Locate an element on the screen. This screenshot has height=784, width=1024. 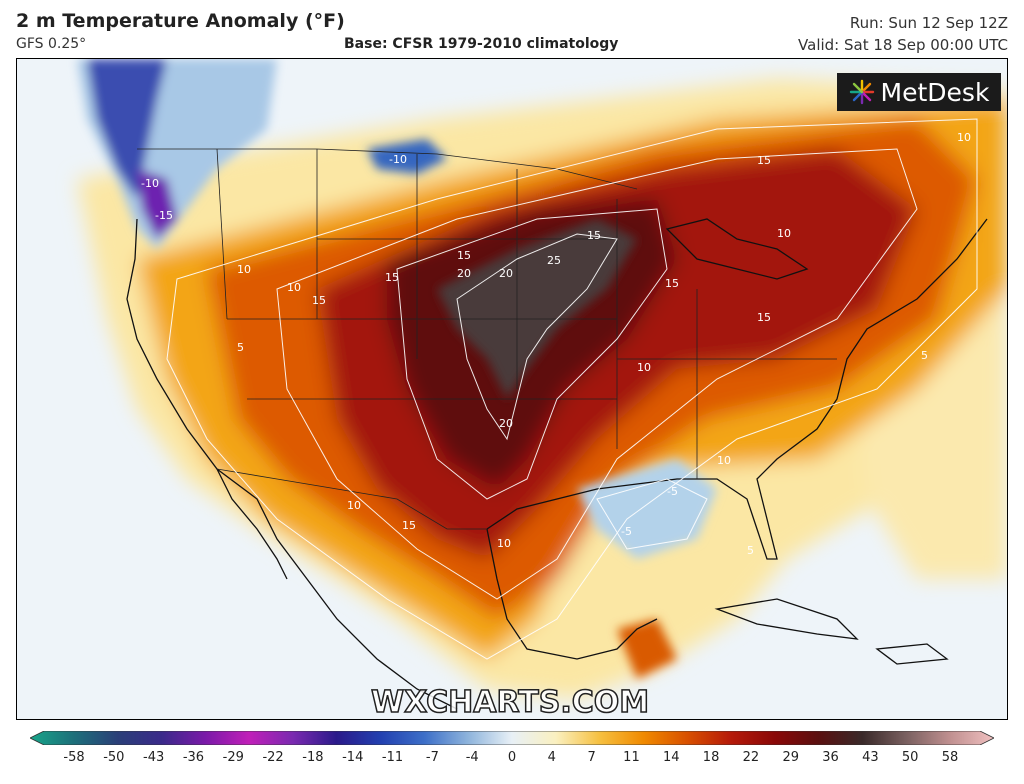
scale-tick-label: -36 is located at coordinates (193, 757).